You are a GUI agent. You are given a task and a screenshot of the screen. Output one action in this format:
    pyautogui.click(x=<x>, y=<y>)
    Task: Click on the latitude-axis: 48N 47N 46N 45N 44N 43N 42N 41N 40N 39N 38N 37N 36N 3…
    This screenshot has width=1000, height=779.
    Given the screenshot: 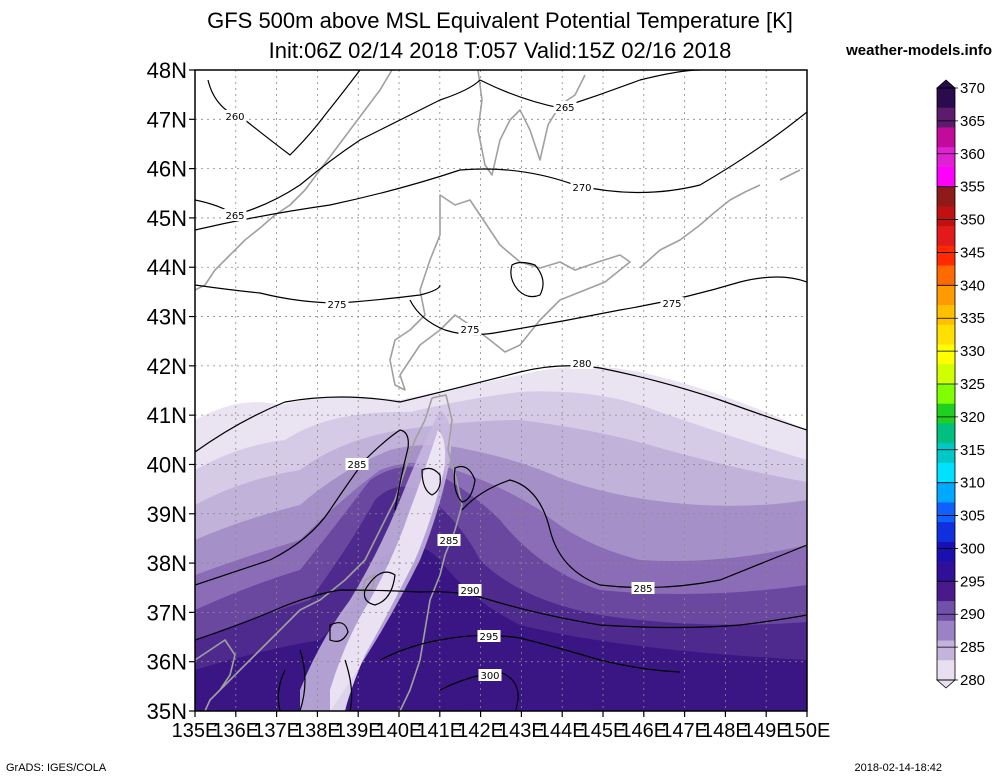 What is the action you would take?
    pyautogui.click(x=171, y=391)
    